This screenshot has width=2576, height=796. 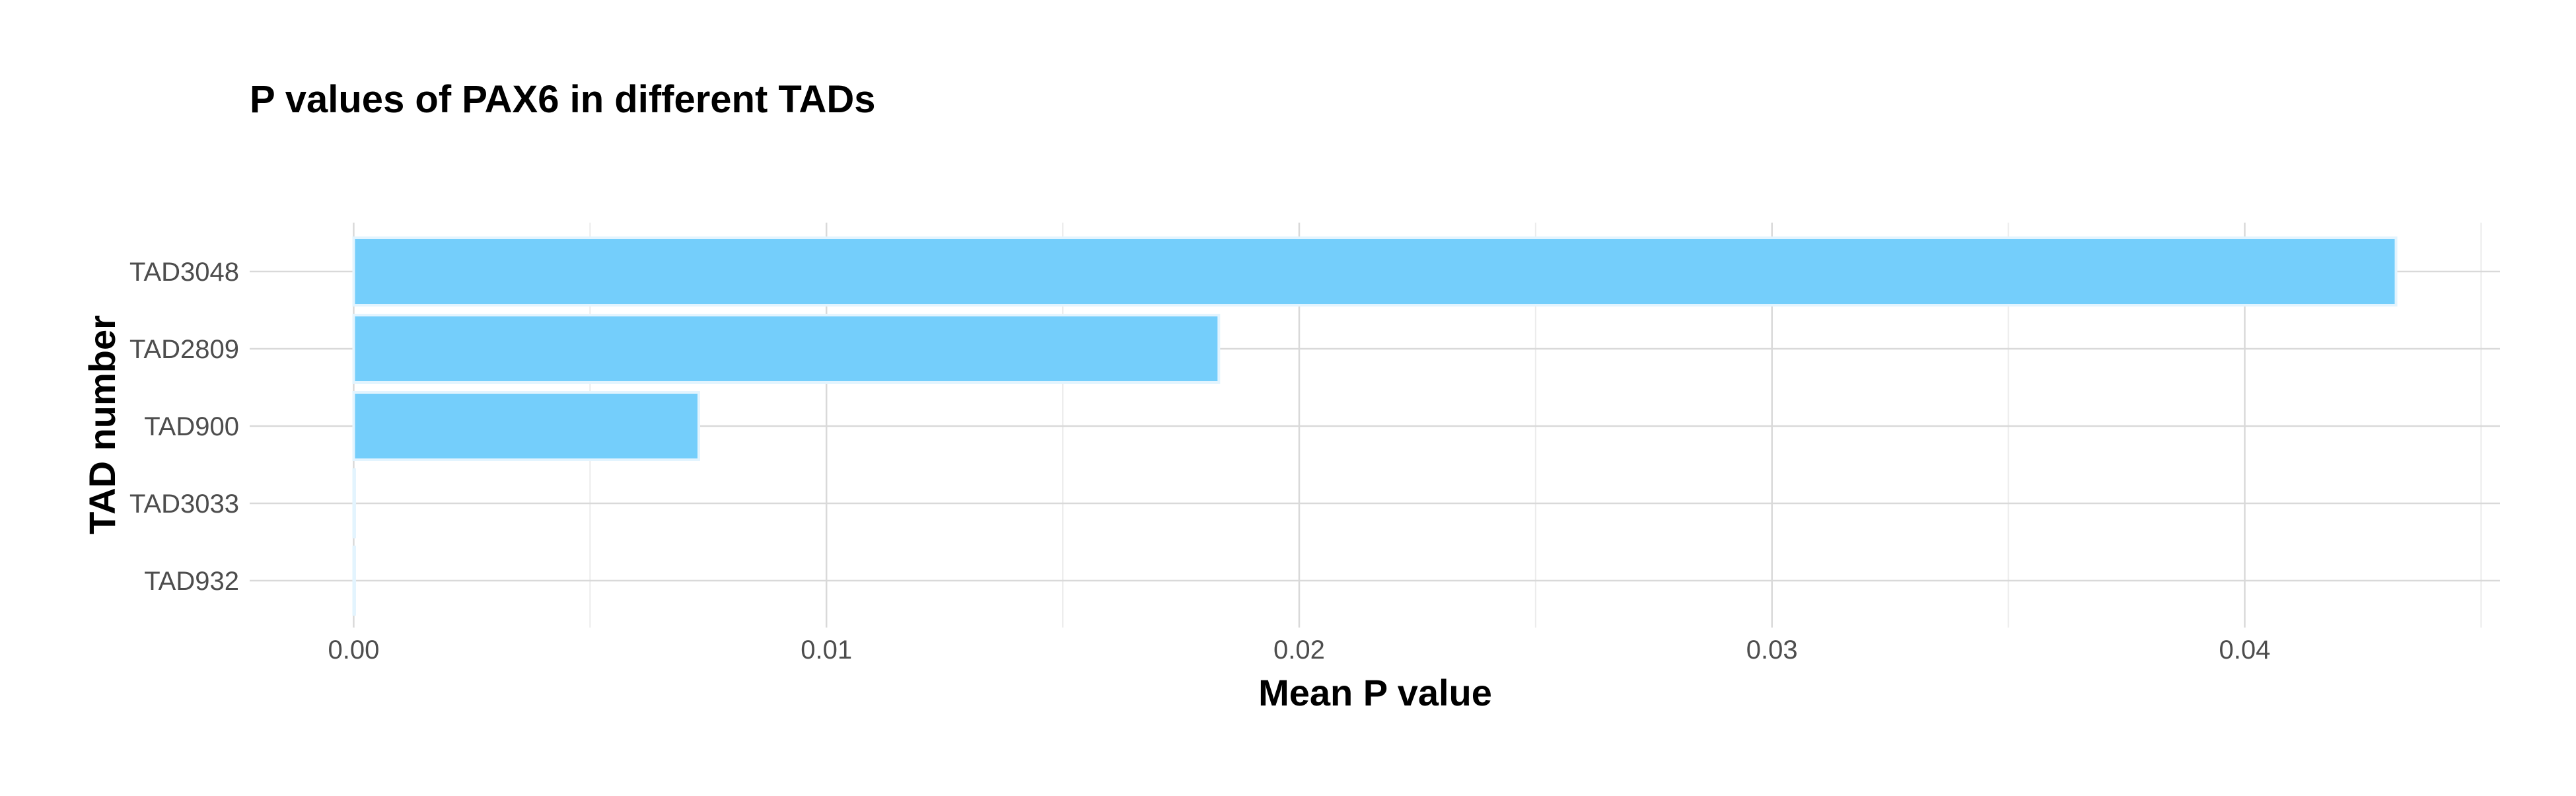 I want to click on bar-tad900, so click(x=526, y=426).